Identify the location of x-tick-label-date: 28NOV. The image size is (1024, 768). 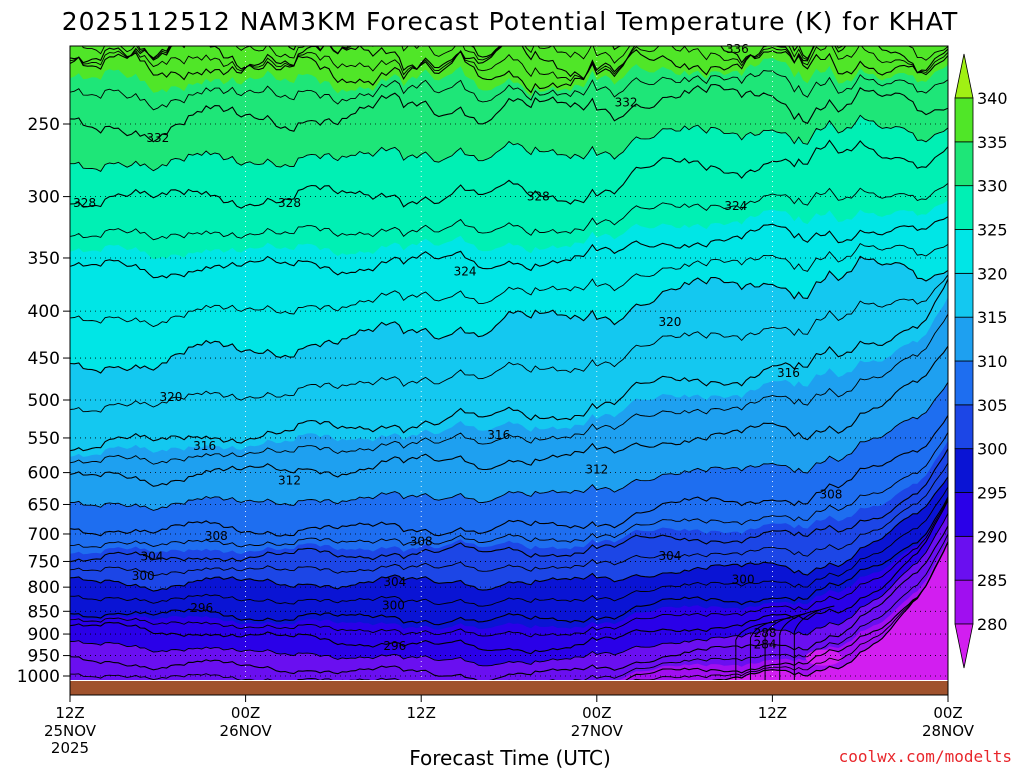
(948, 731).